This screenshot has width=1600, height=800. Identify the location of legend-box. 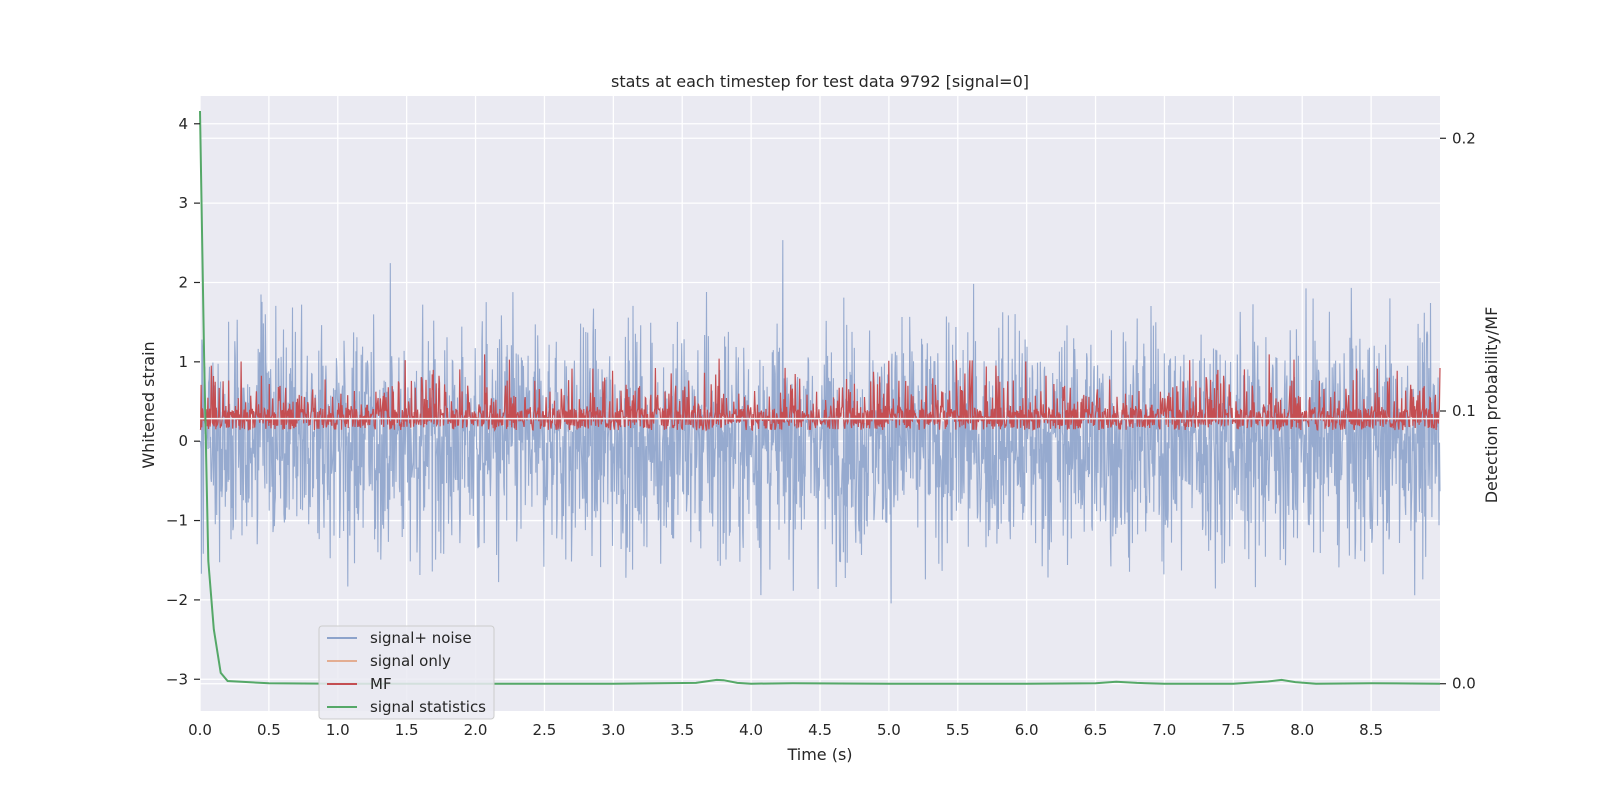
(406, 672).